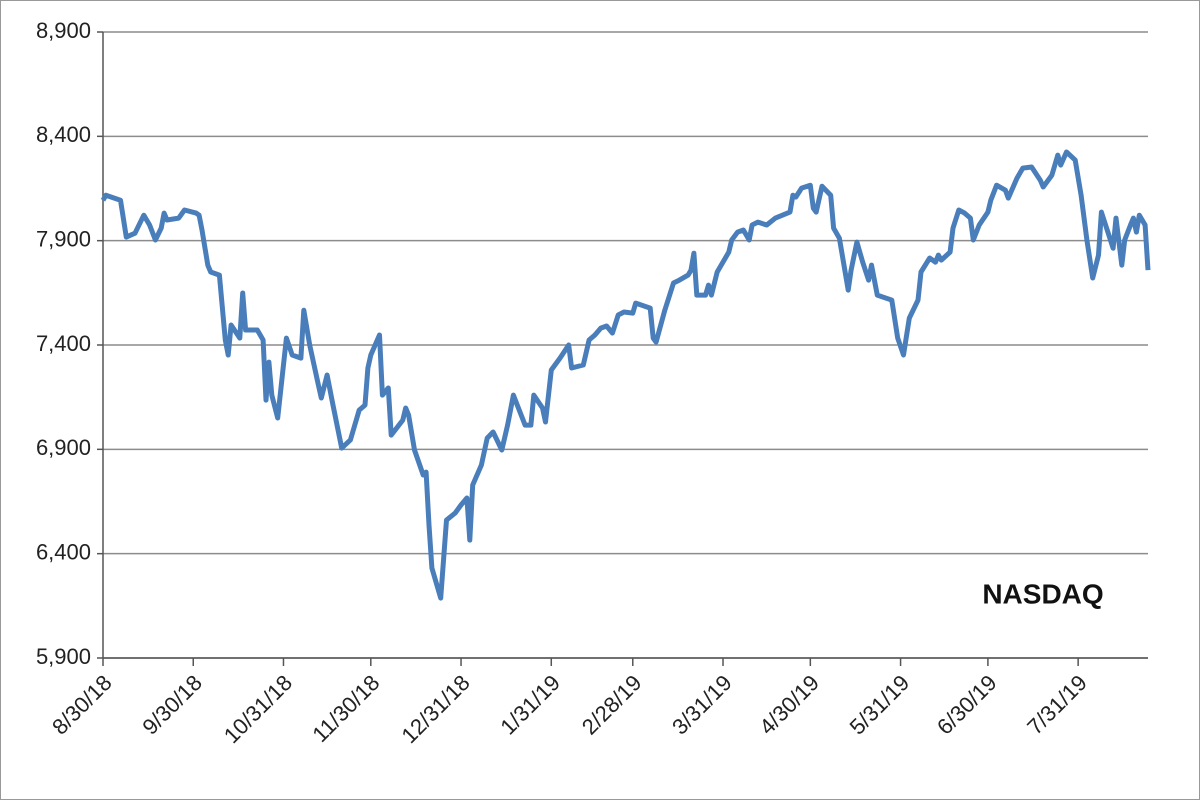 The height and width of the screenshot is (800, 1200). Describe the element at coordinates (63, 238) in the screenshot. I see `y-tick-label: 7,900` at that location.